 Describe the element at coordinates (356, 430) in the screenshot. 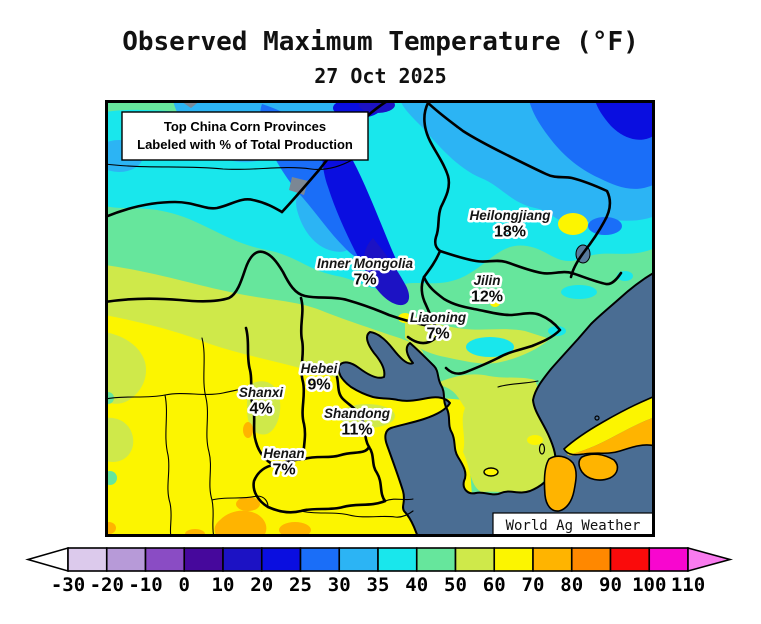

I see `province-pct-shandong: 11%` at that location.